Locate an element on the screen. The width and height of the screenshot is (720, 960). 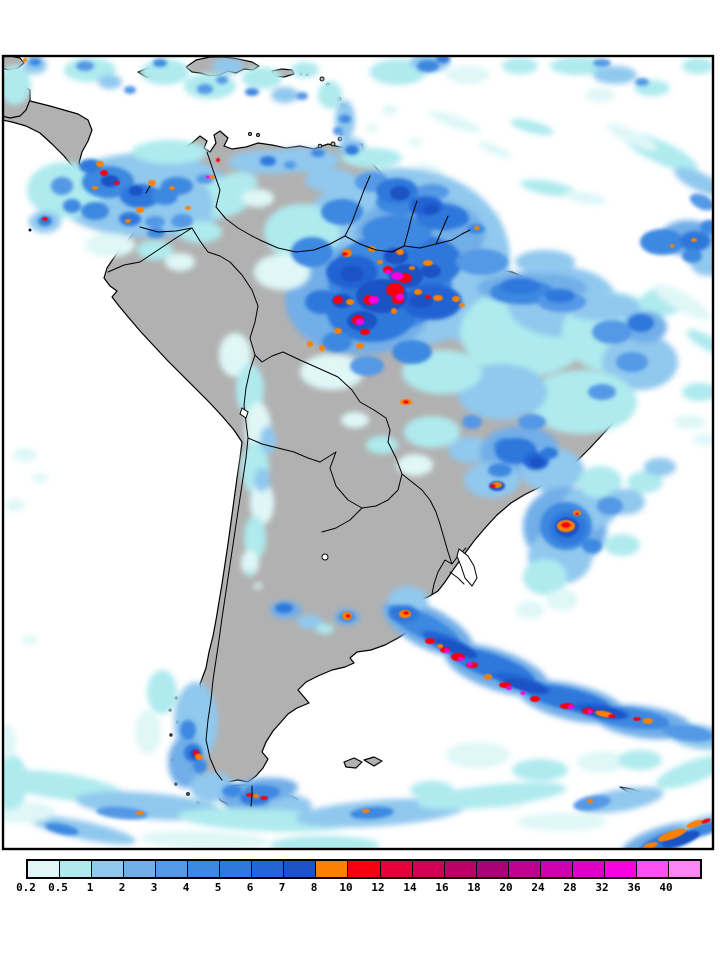
colorbar-tick-label: 32 is located at coordinates (602, 887).